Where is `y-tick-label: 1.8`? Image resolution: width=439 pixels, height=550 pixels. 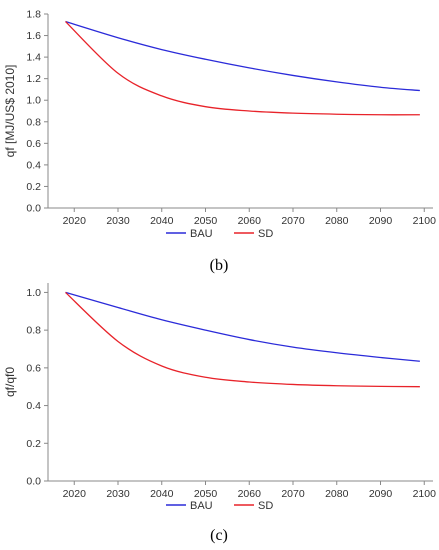
y-tick-label: 1.8 is located at coordinates (33, 15).